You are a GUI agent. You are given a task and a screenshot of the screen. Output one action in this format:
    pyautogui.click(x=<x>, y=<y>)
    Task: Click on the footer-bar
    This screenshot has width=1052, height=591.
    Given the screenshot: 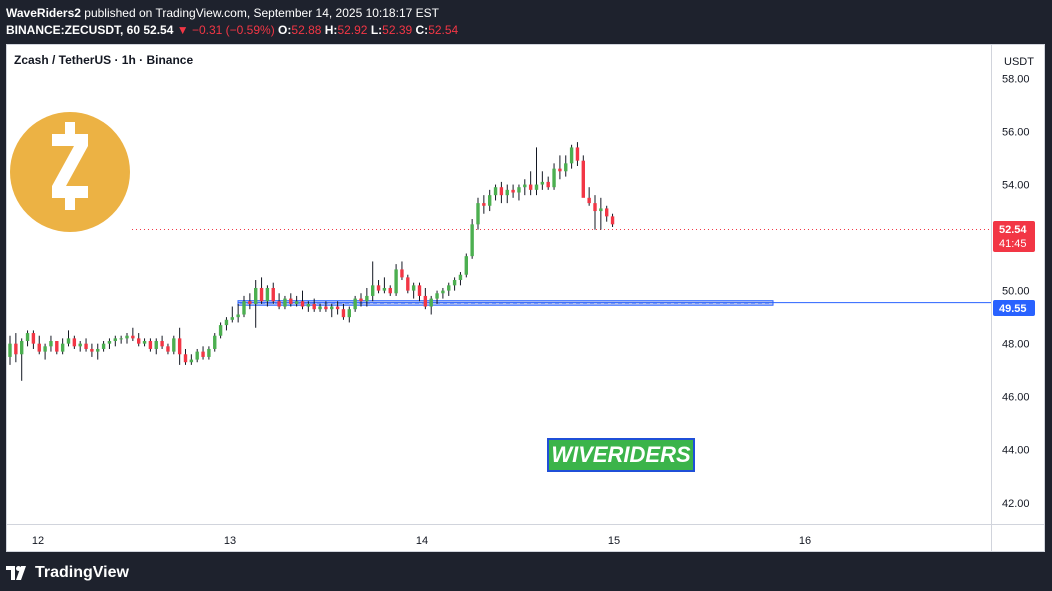 What is the action you would take?
    pyautogui.click(x=526, y=572)
    